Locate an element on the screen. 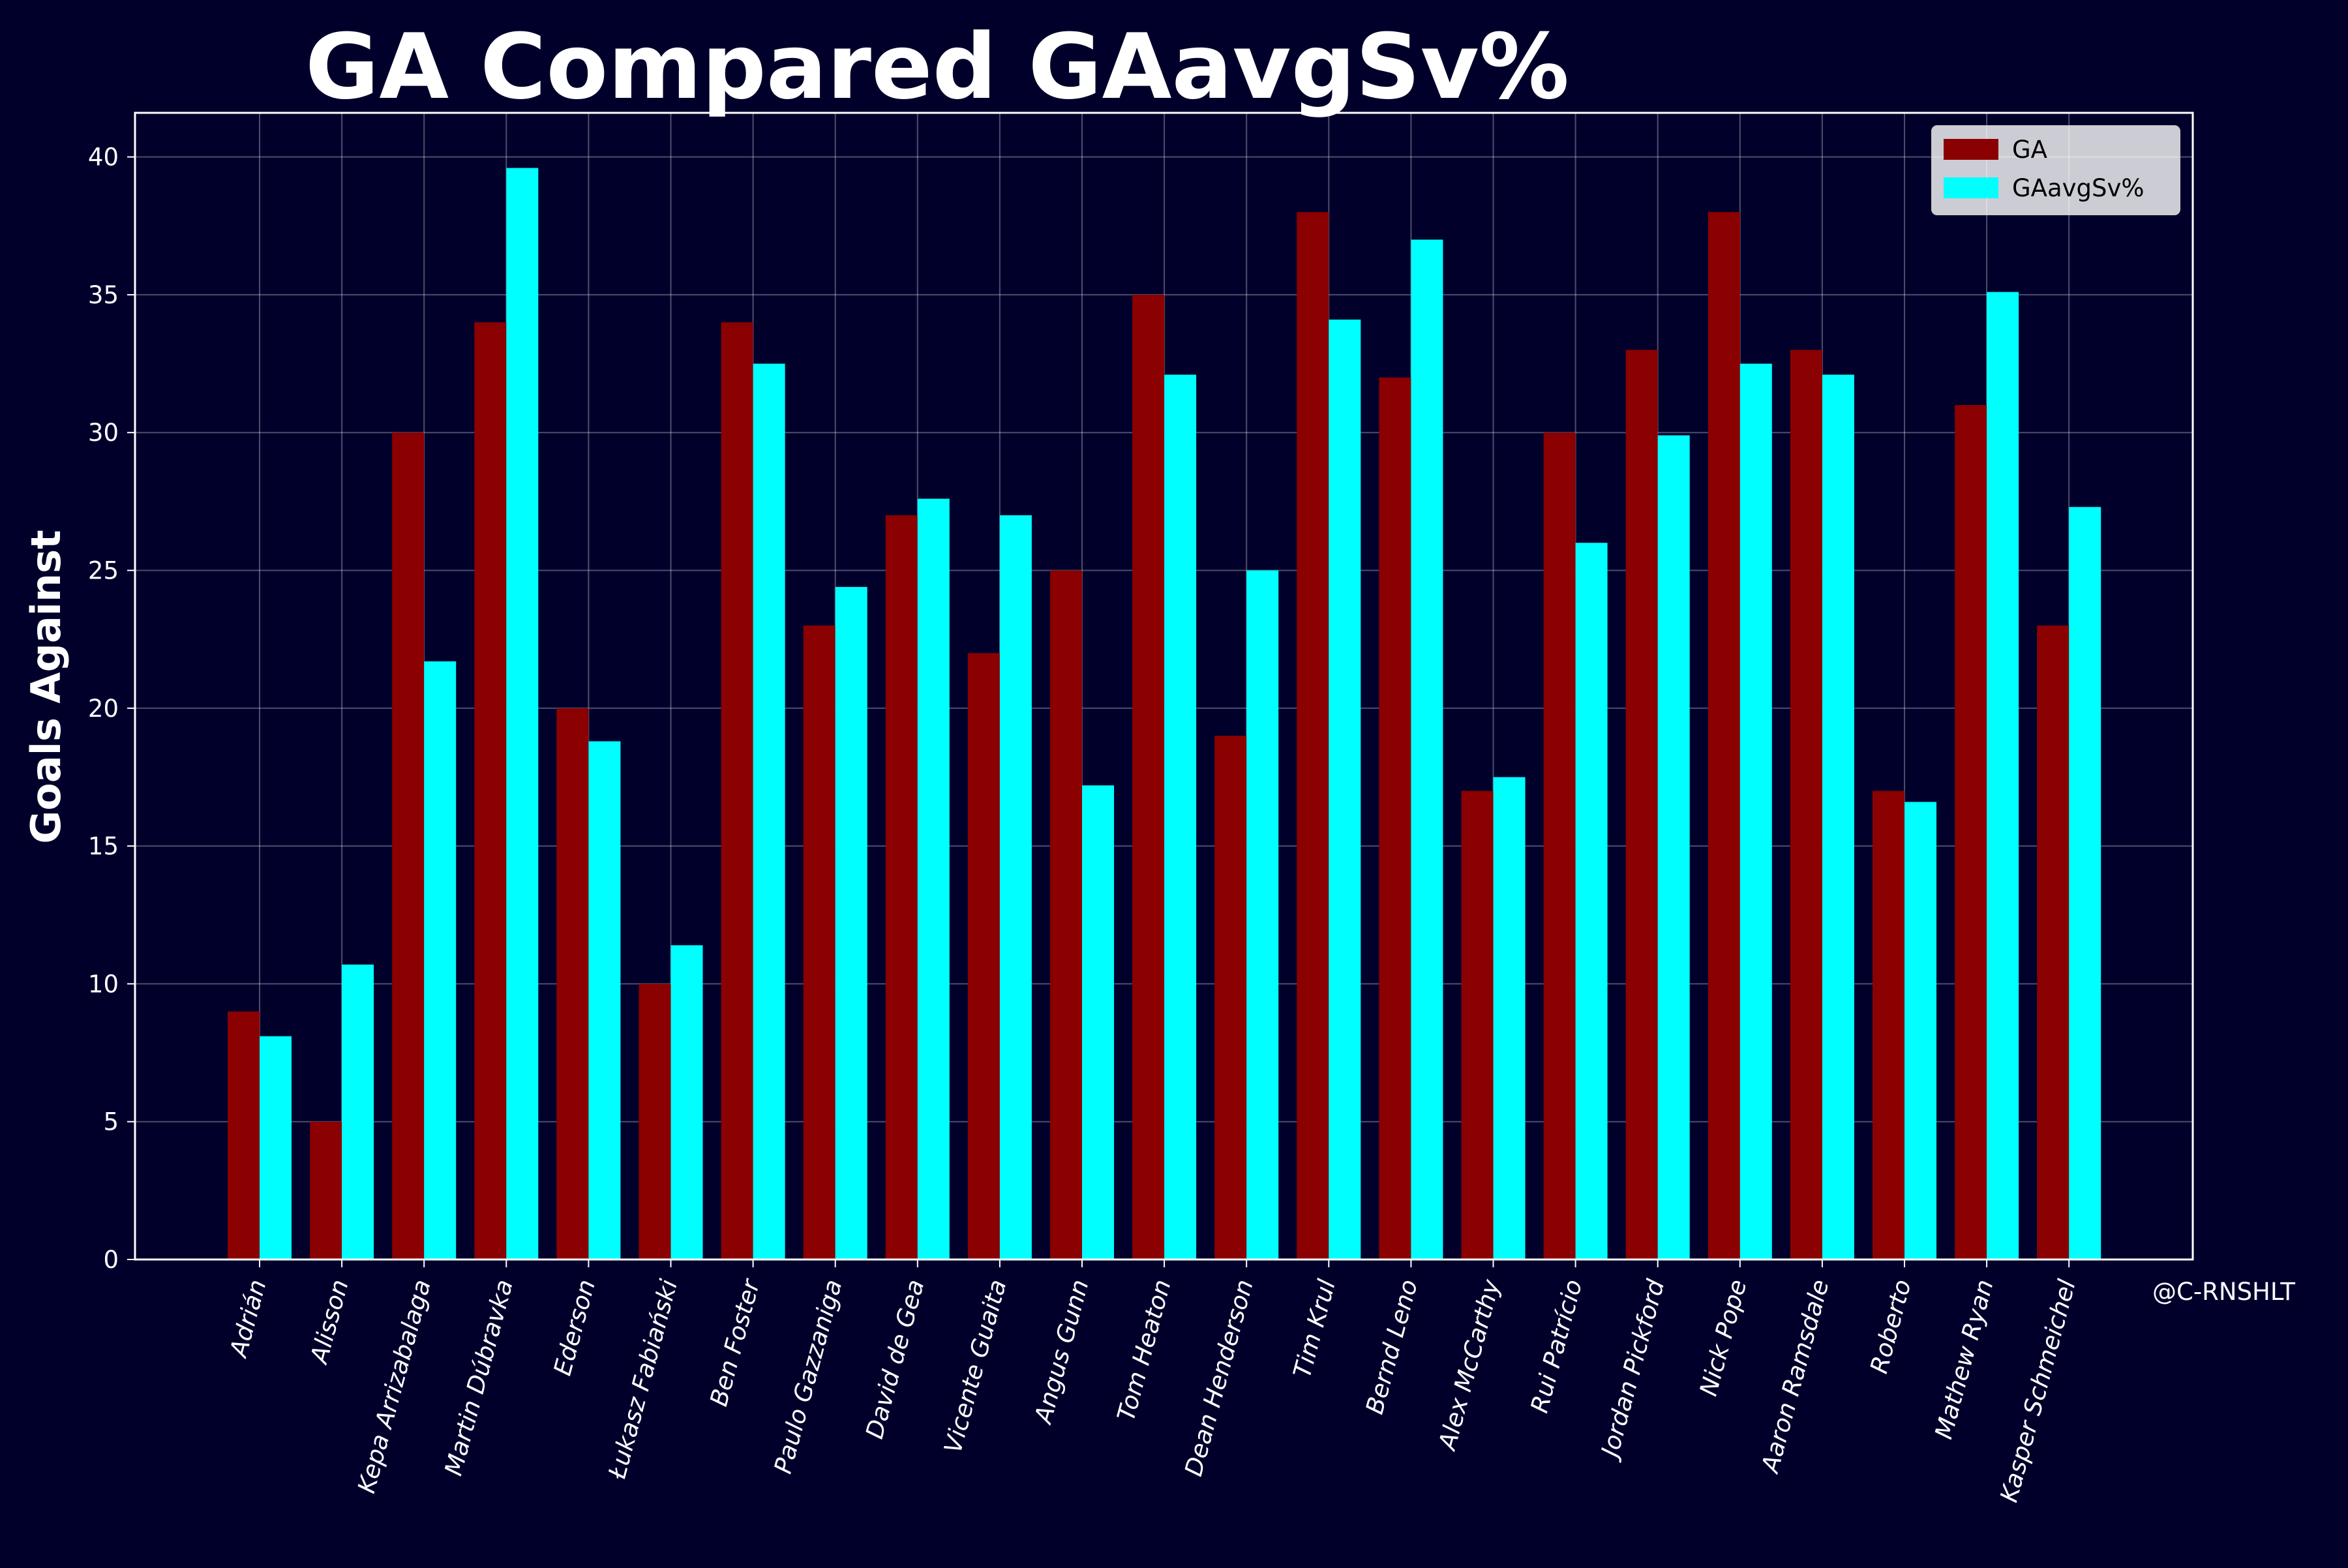  chart-title: GA Compared GAavgSv% is located at coordinates (937, 66).